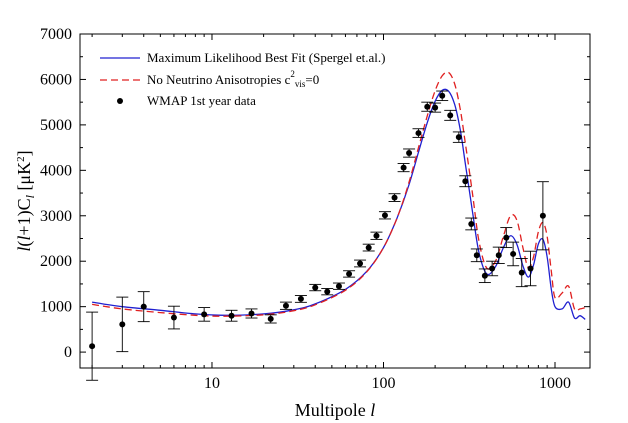 This screenshot has width=628, height=423. What do you see at coordinates (56, 79) in the screenshot?
I see `y-tick-label: 6000` at bounding box center [56, 79].